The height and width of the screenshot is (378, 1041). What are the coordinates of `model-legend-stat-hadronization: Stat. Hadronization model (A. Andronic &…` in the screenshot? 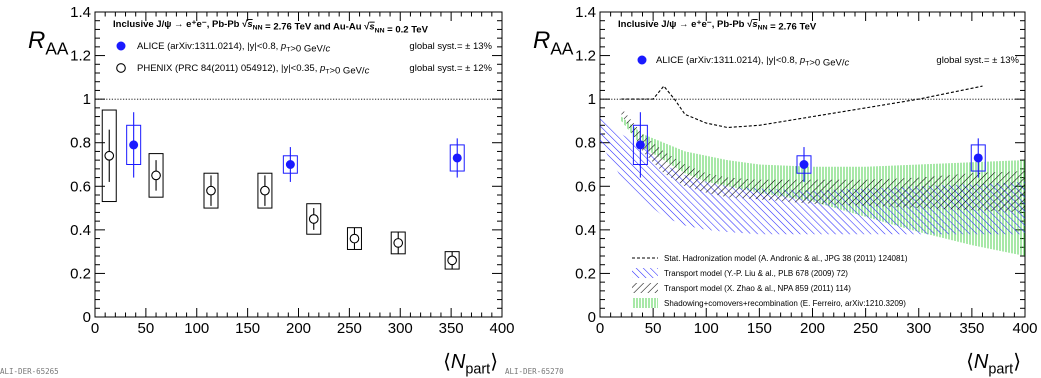 It's located at (786, 258).